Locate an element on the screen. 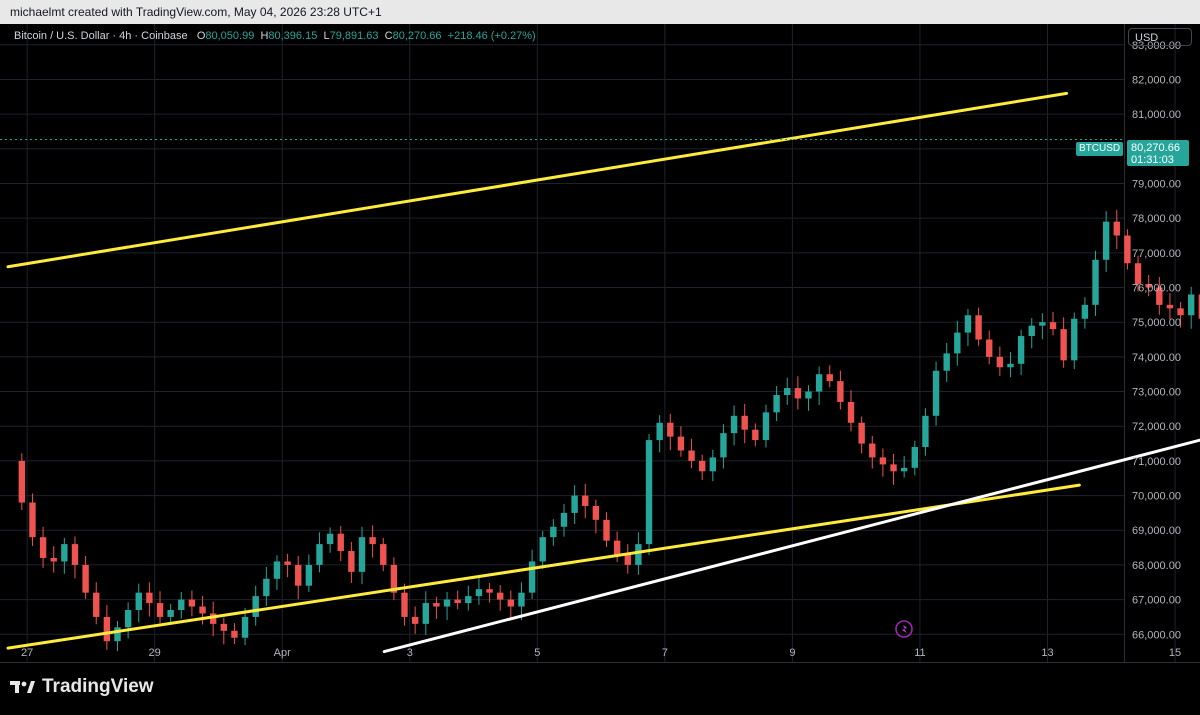 This screenshot has height=715, width=1200. last-price-label: 80,270.66 01:31:03 is located at coordinates (1158, 153).